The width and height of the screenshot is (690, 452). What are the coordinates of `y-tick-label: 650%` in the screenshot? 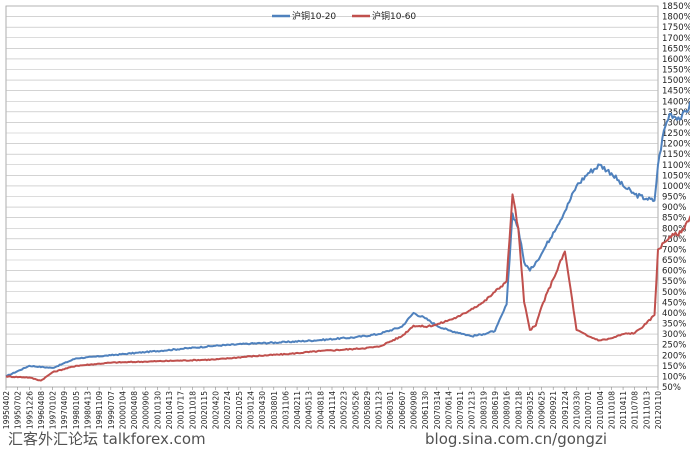 It's located at (674, 261).